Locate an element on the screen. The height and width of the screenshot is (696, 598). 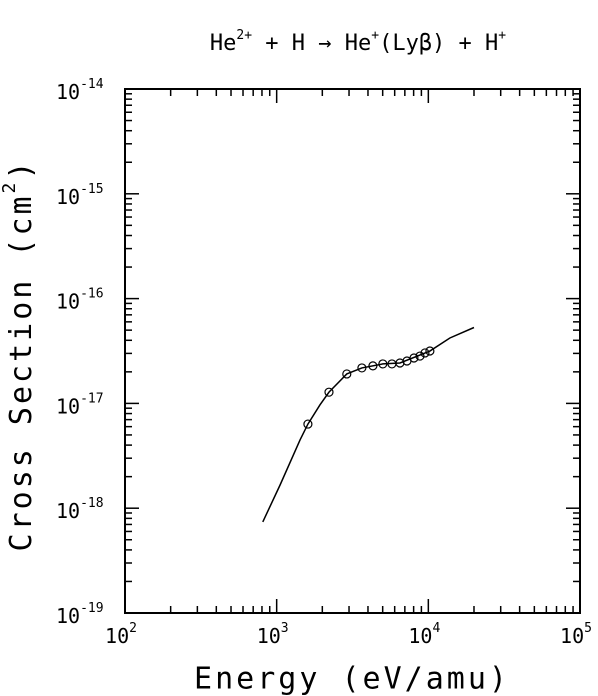
curve is located at coordinates (368, 424).